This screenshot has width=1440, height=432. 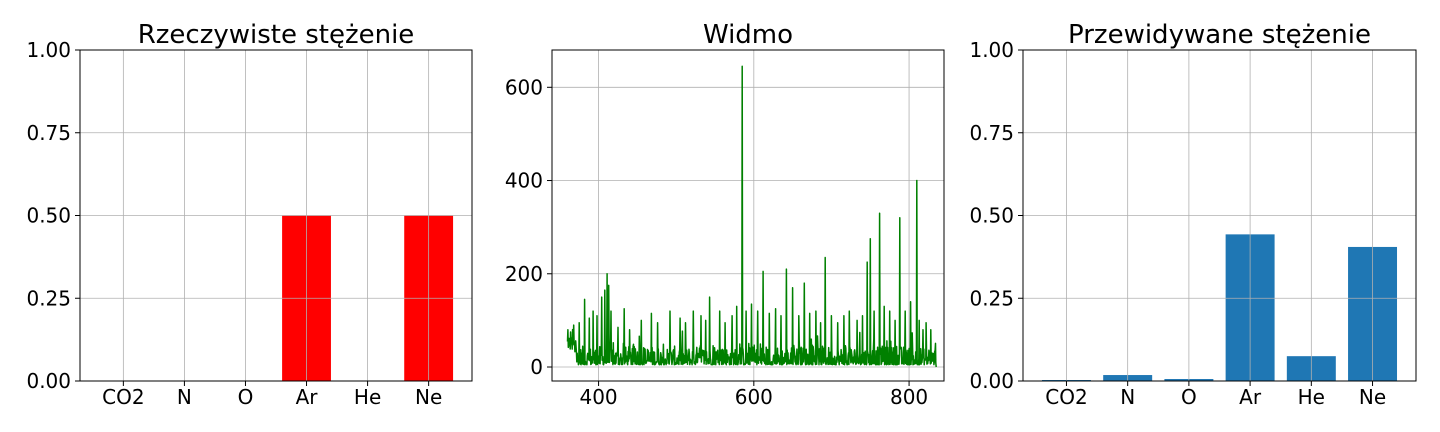 I want to click on y-tick-label: 600, so click(x=524, y=87).